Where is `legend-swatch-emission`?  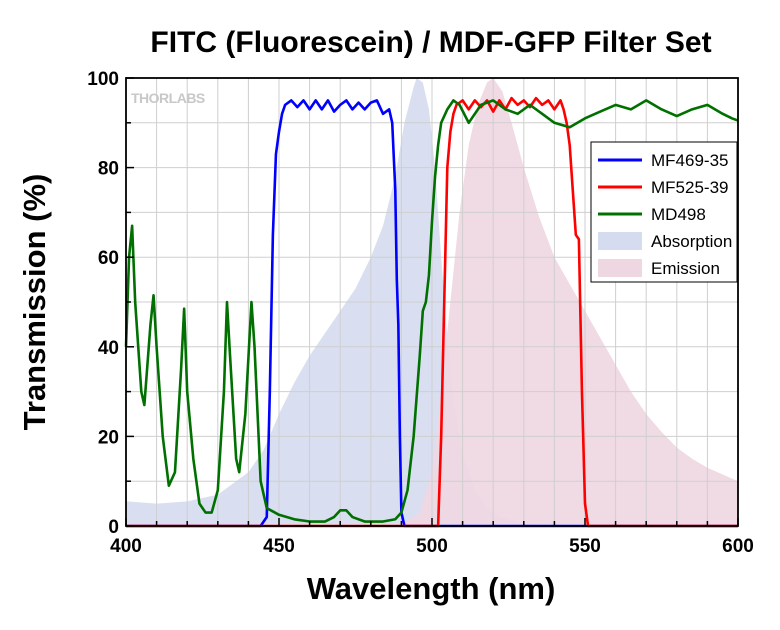
legend-swatch-emission is located at coordinates (620, 268).